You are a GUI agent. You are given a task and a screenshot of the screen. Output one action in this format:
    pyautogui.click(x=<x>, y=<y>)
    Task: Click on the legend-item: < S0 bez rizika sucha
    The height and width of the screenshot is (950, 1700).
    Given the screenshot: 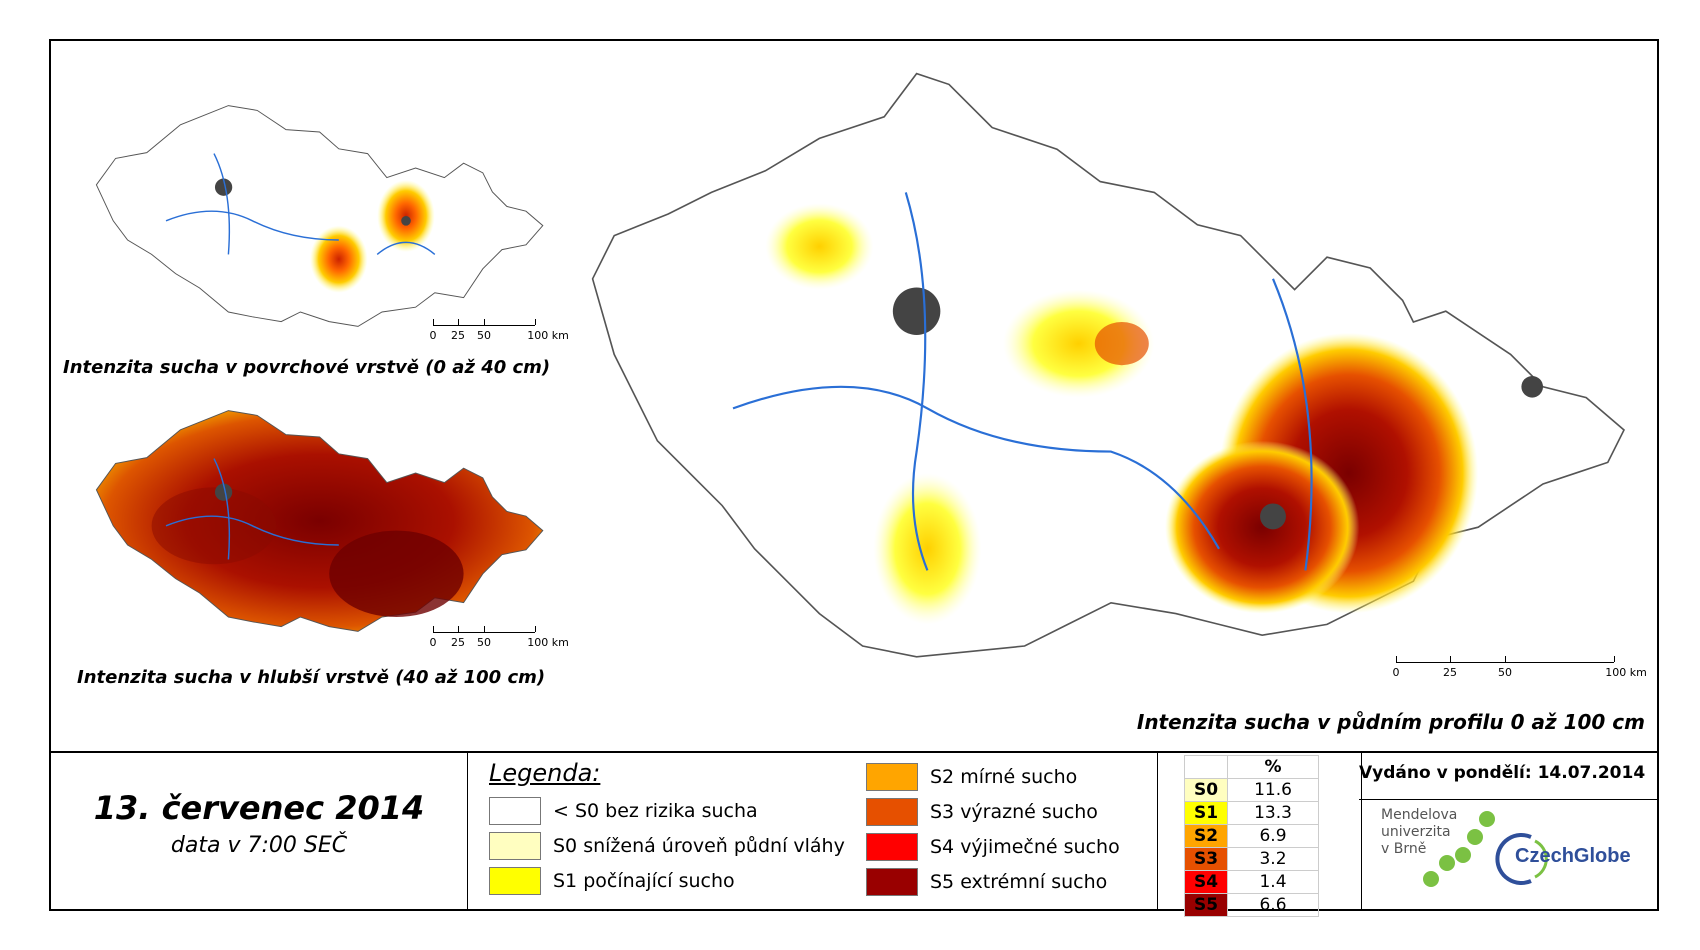 What is the action you would take?
    pyautogui.click(x=623, y=811)
    